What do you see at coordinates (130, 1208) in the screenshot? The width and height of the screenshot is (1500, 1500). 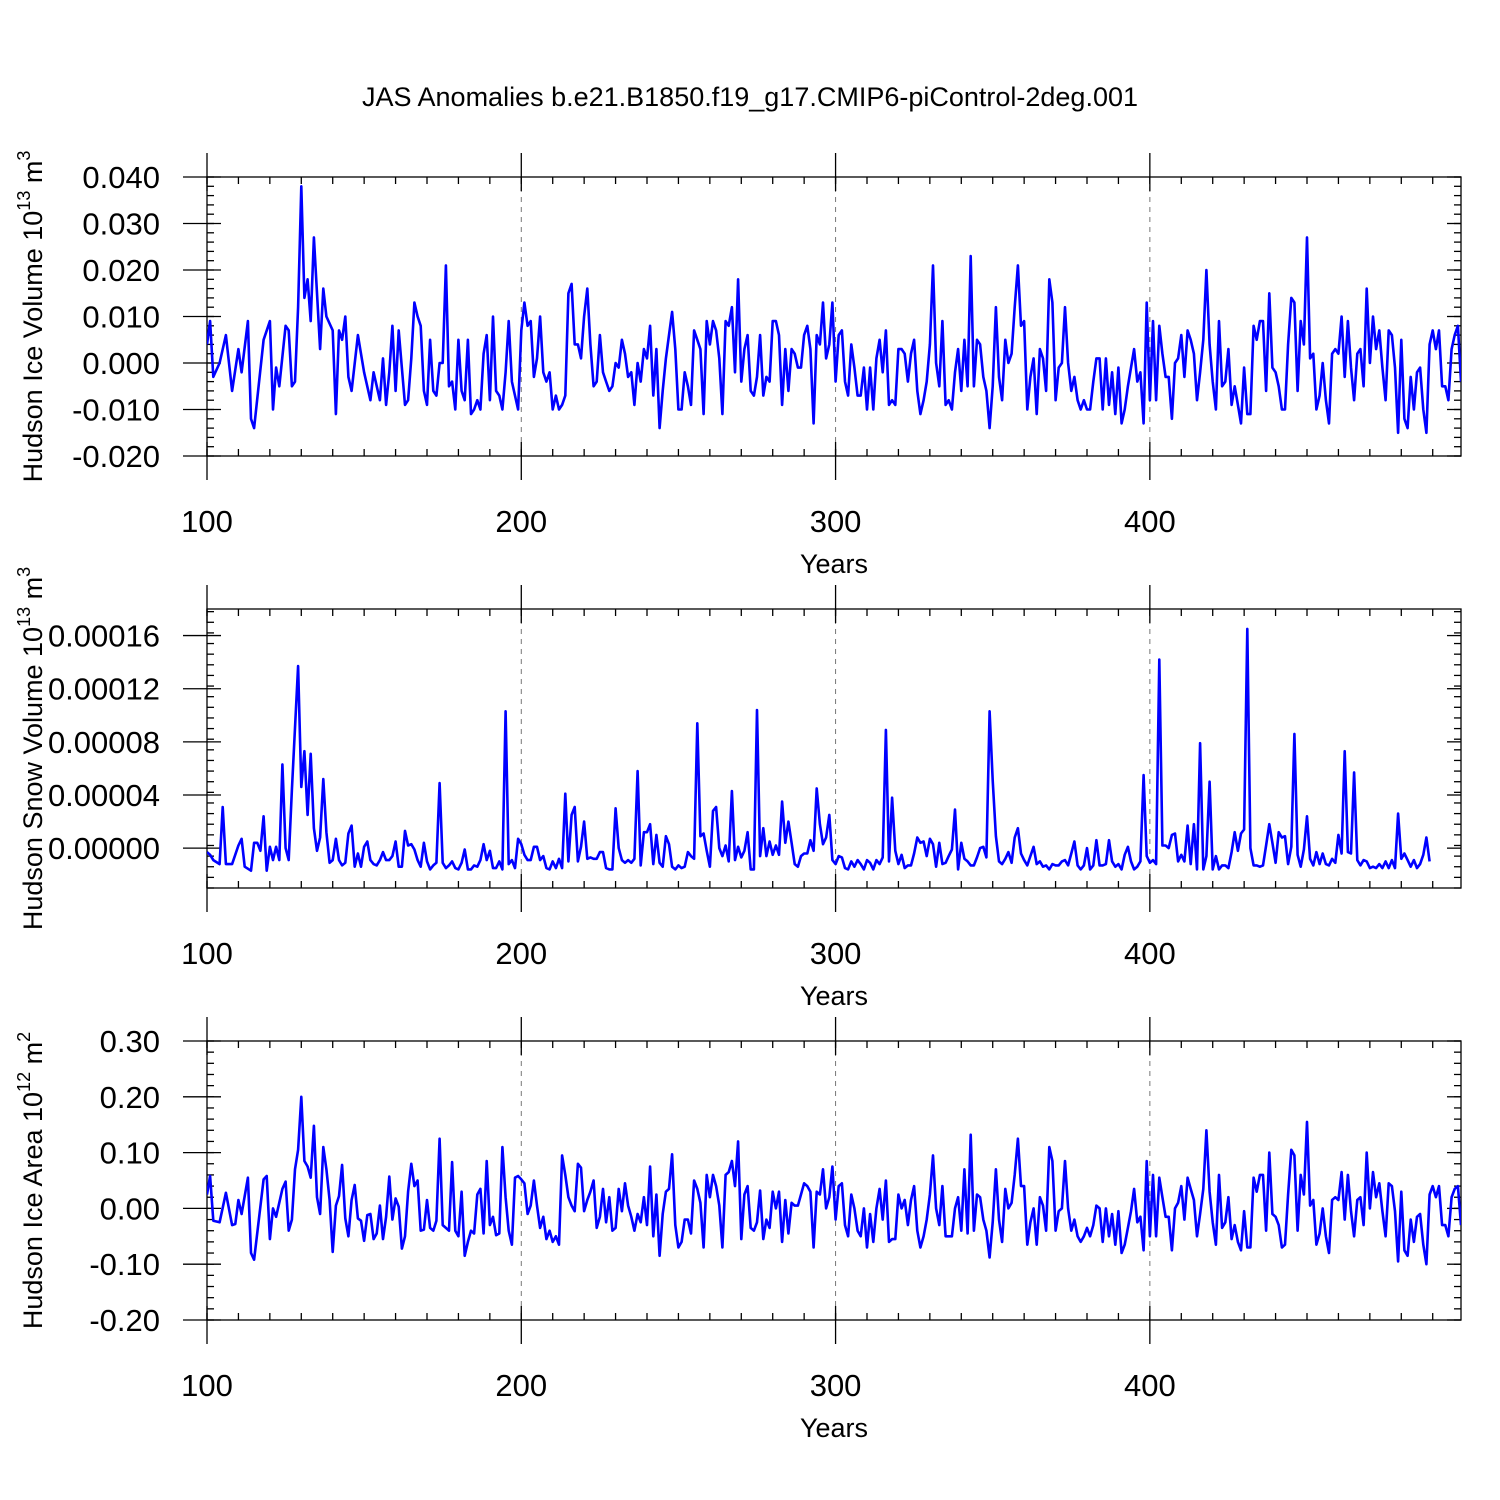 I see `y-tick-label: 0.00` at bounding box center [130, 1208].